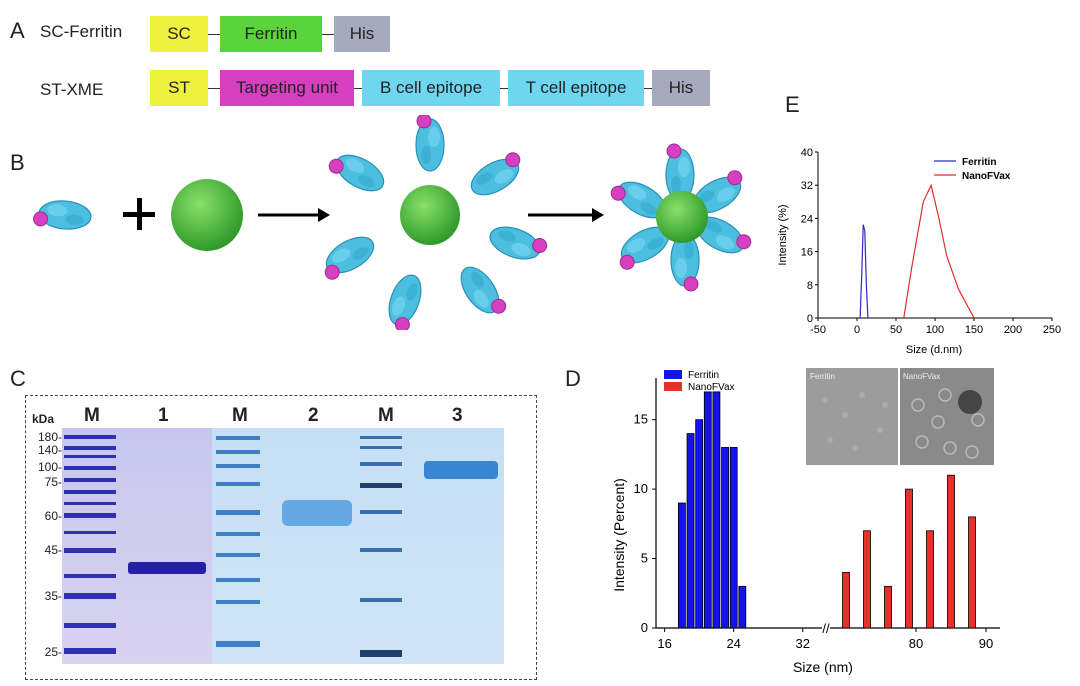  What do you see at coordinates (619, 535) in the screenshot?
I see `chart-d-ylabel: Intensity (Percent)` at bounding box center [619, 535].